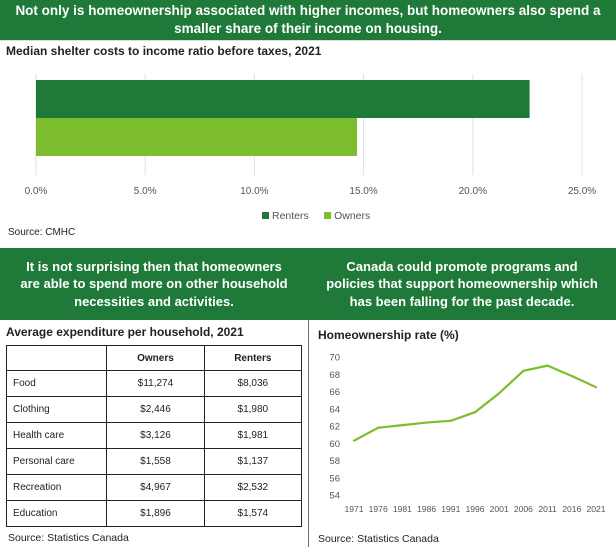 This screenshot has height=547, width=616. What do you see at coordinates (254, 191) in the screenshot?
I see `bar-x-tick-label: 10.0%` at bounding box center [254, 191].